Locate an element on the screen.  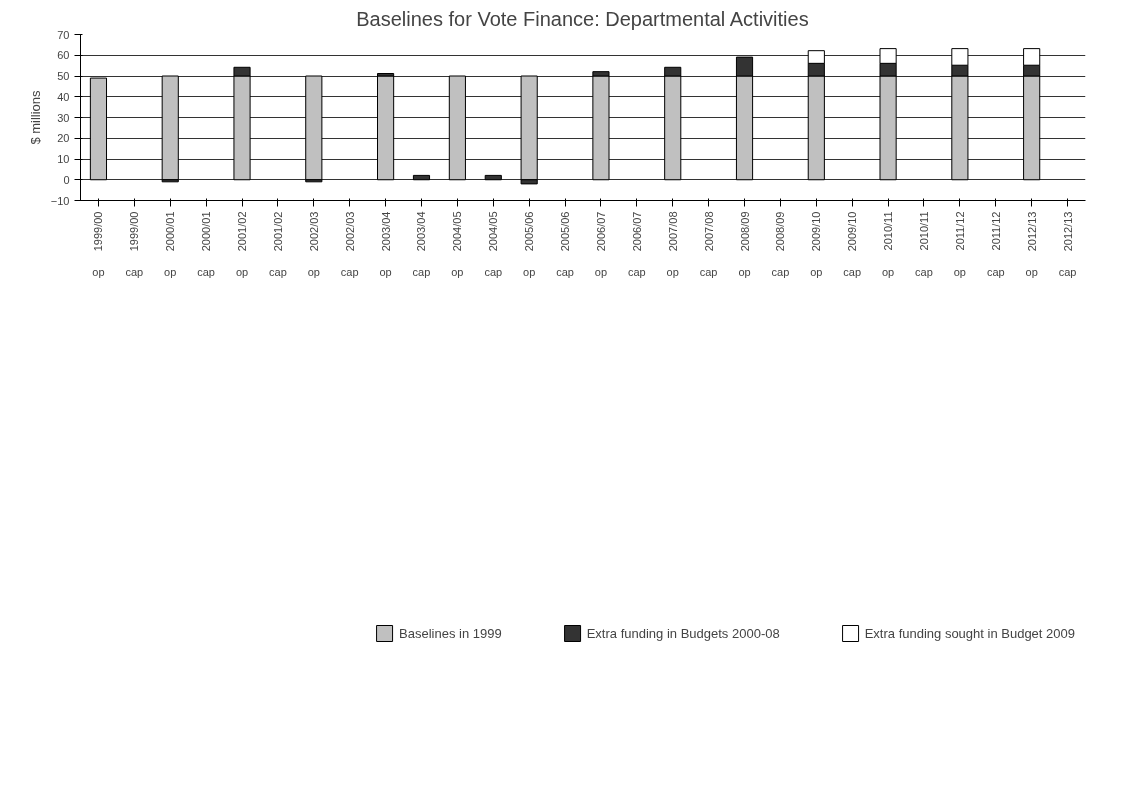
y-tick-label: 40 is located at coordinates (63, 96).